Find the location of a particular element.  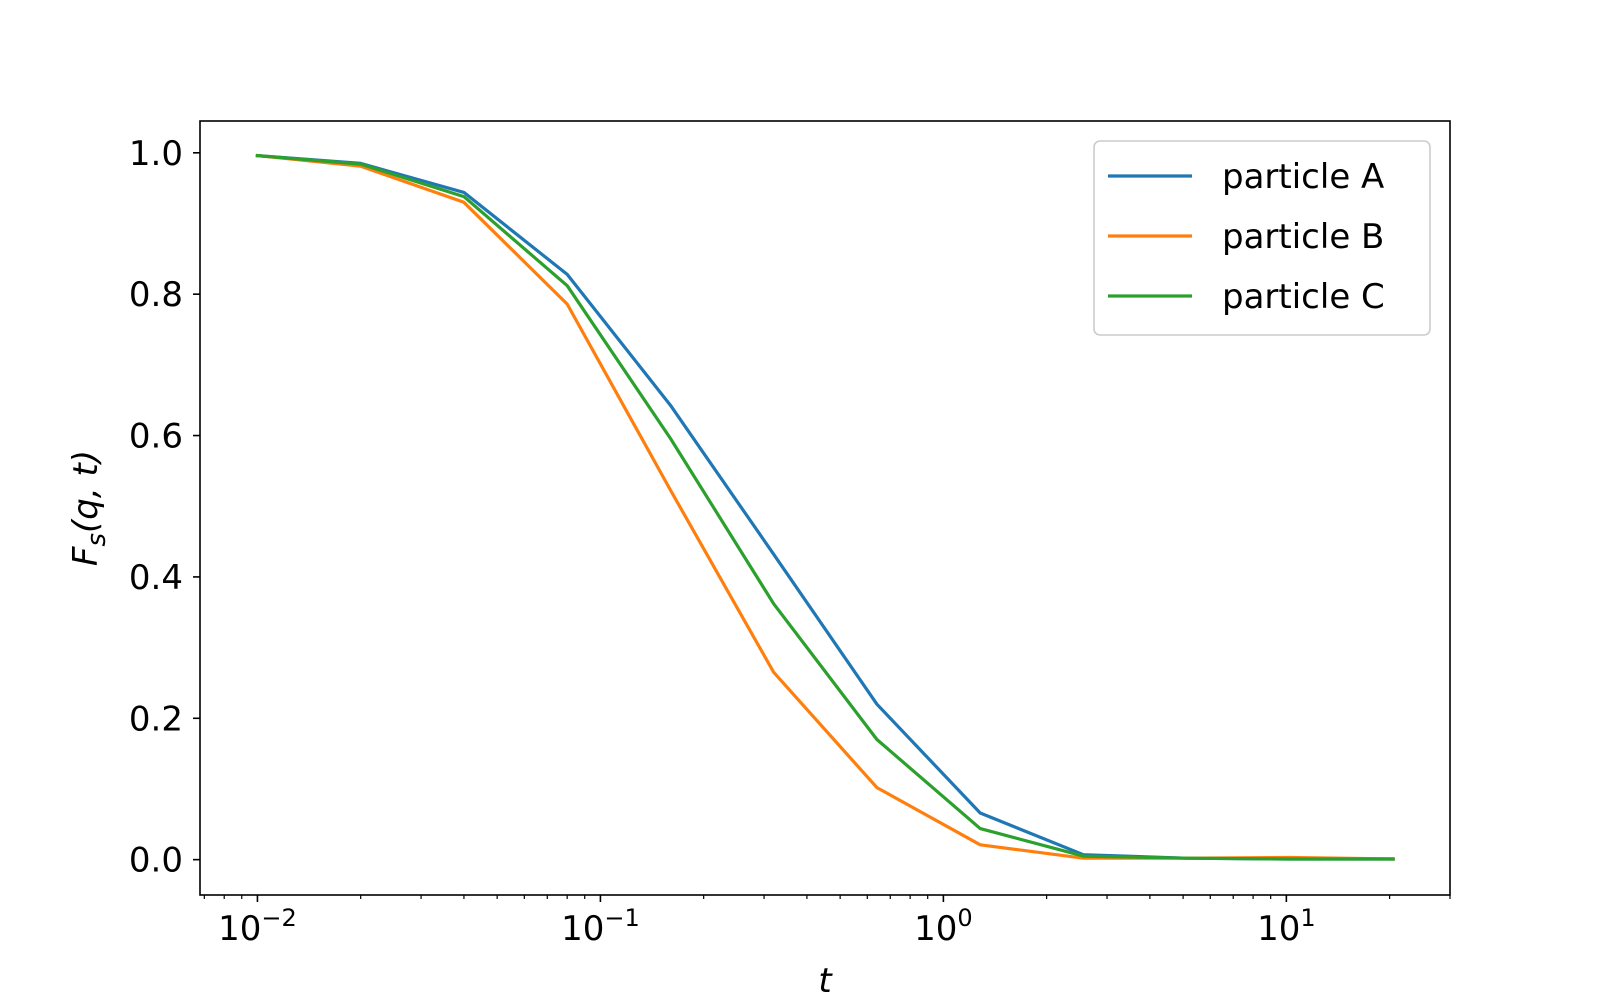

y-axis-label: Fs(q, t) is located at coordinates (89, 508).